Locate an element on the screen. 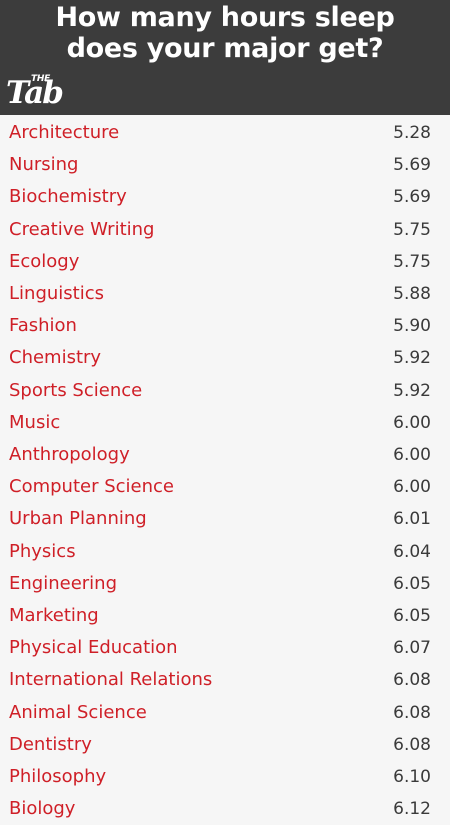 Image resolution: width=450 pixels, height=825 pixels. major-label: Biology is located at coordinates (42, 809).